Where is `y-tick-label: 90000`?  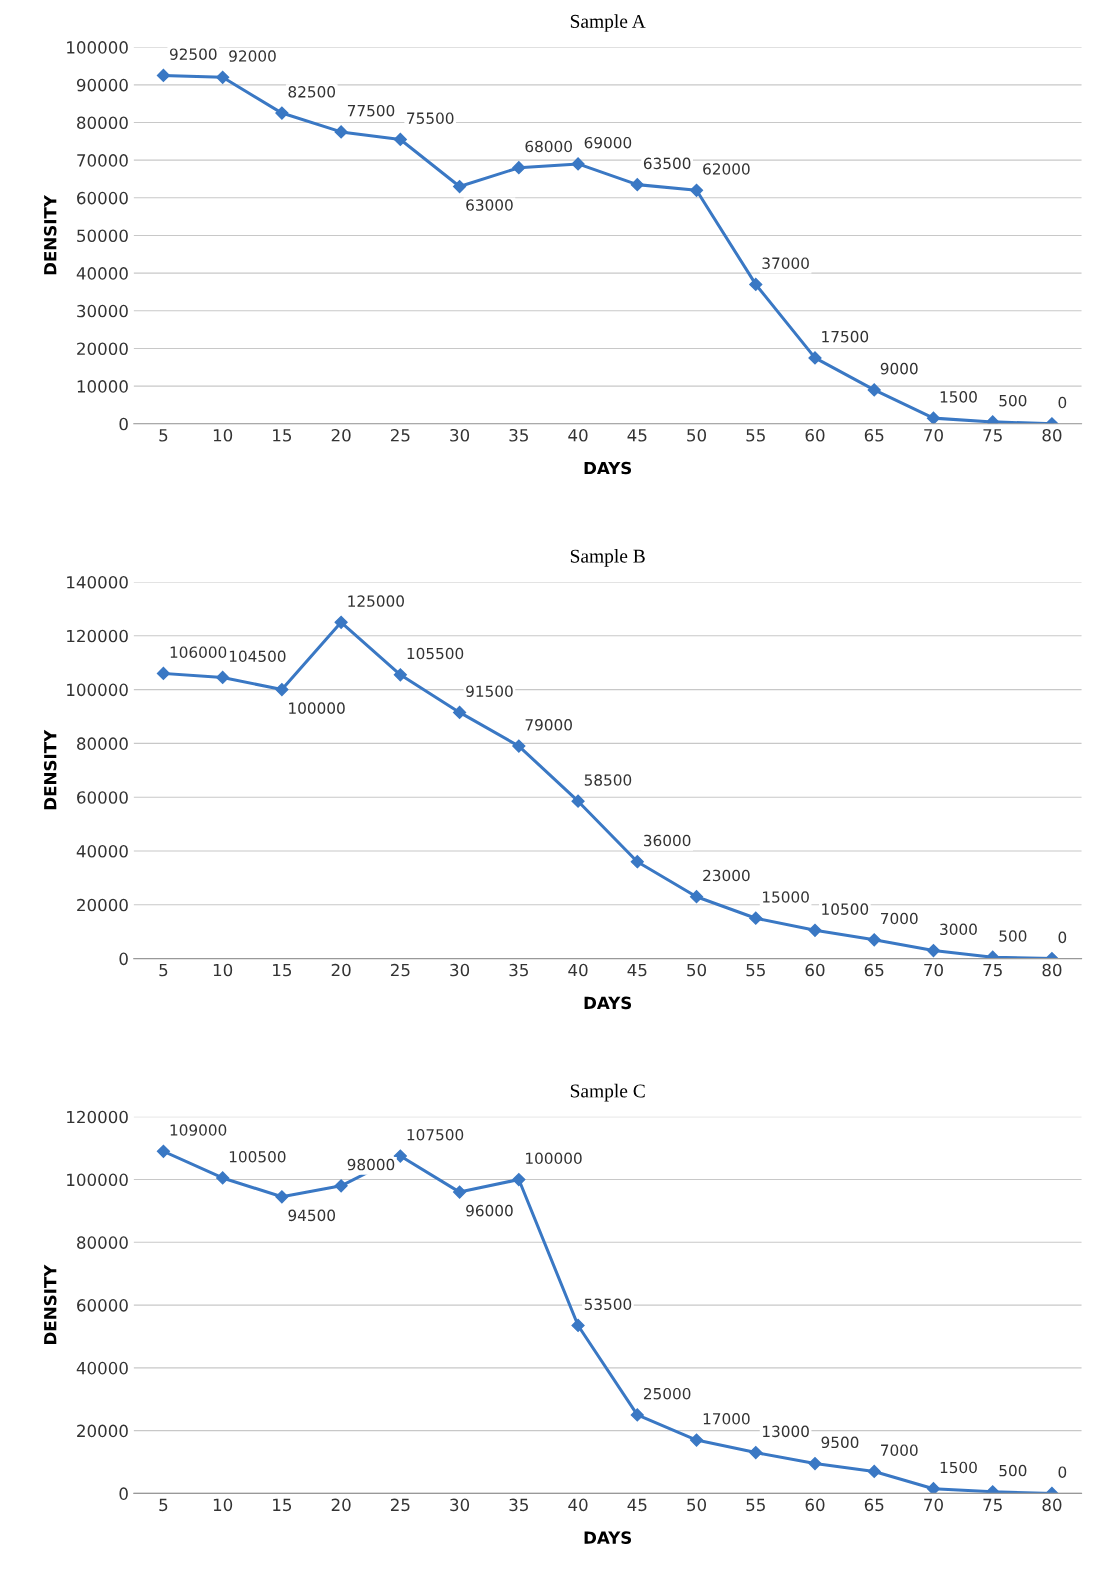 y-tick-label: 90000 is located at coordinates (102, 85).